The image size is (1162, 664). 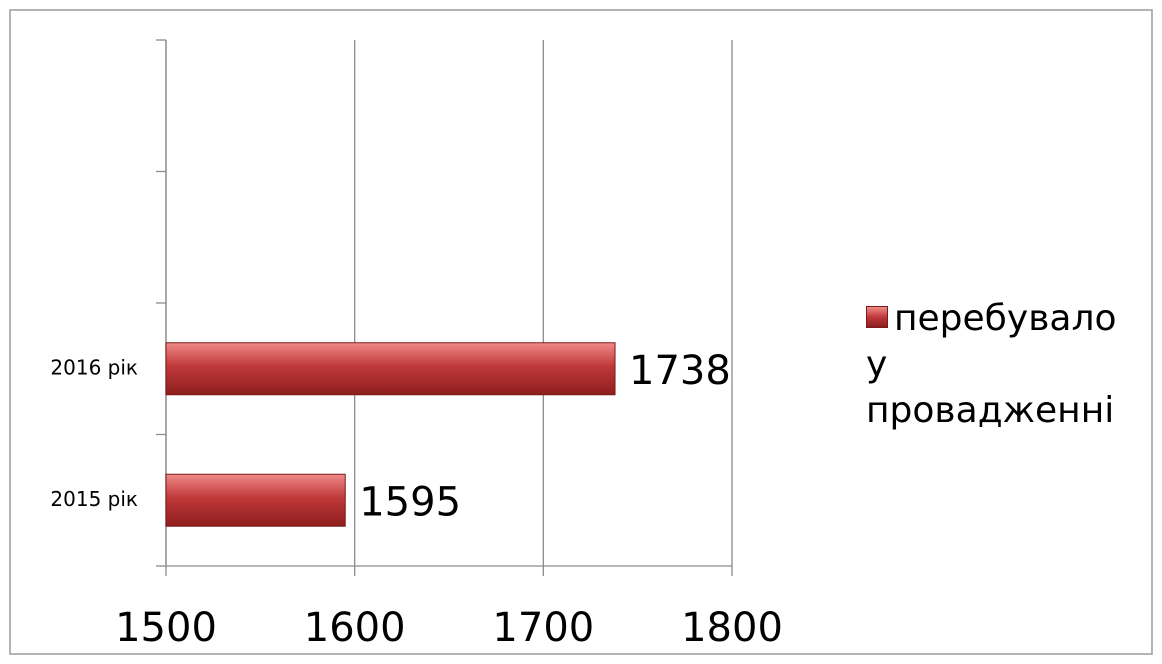 What do you see at coordinates (732, 628) in the screenshot?
I see `x-tick-label: 1800` at bounding box center [732, 628].